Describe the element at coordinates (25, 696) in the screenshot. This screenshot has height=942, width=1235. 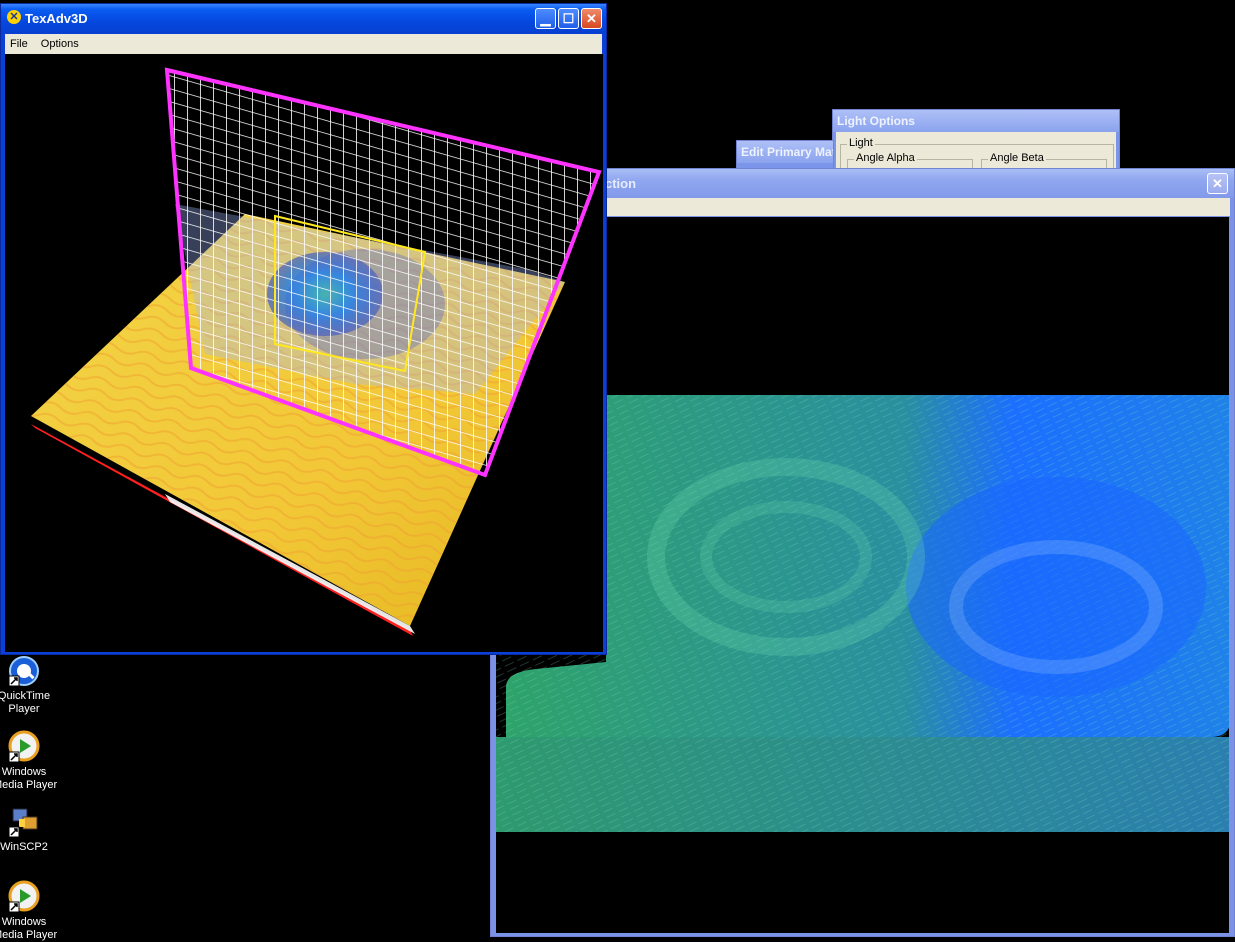
I see `icon-label-line1: QuickTime` at that location.